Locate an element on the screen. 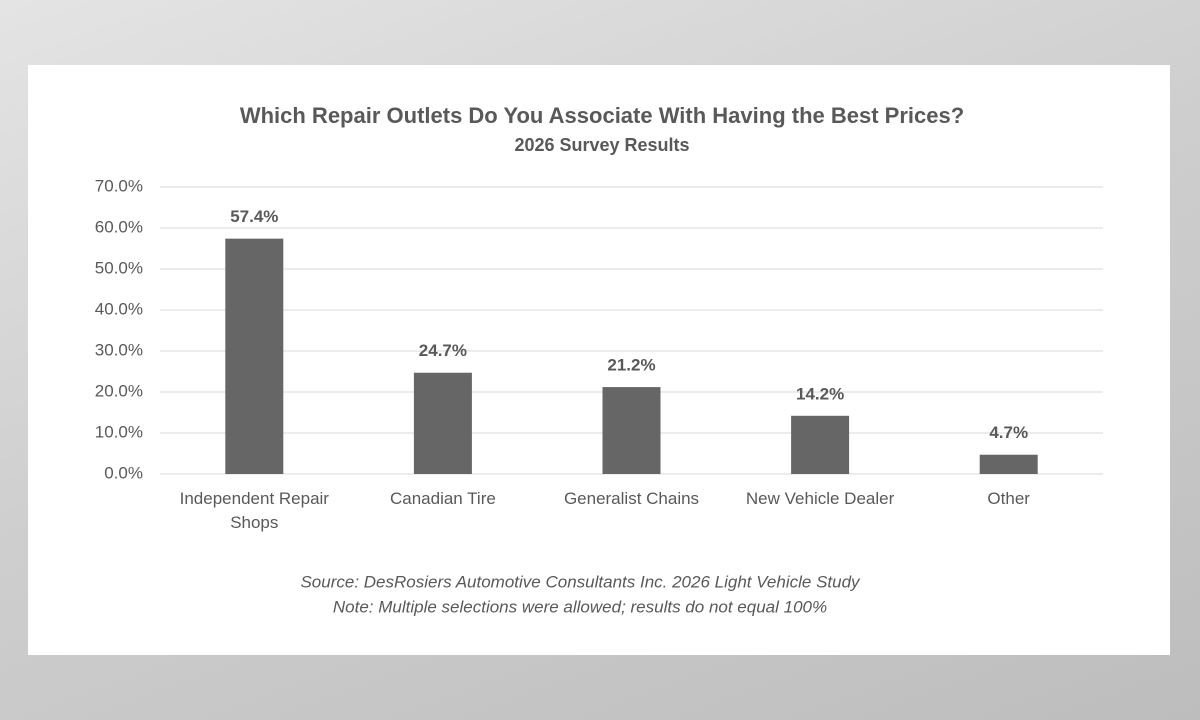 Image resolution: width=1200 pixels, height=720 pixels. data-label: 21.2% is located at coordinates (631, 365).